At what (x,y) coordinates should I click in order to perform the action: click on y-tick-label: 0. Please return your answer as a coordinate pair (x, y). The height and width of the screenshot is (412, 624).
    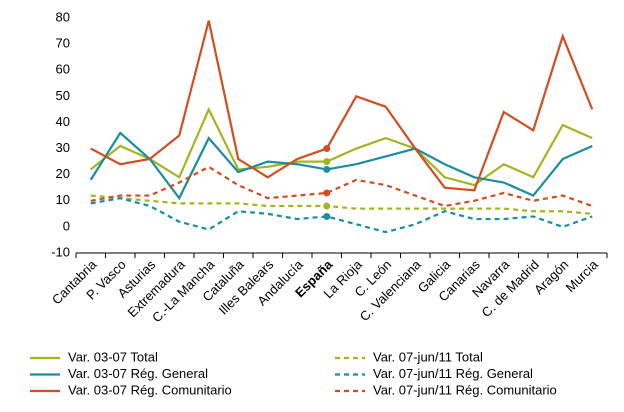
    Looking at the image, I should click on (66, 225).